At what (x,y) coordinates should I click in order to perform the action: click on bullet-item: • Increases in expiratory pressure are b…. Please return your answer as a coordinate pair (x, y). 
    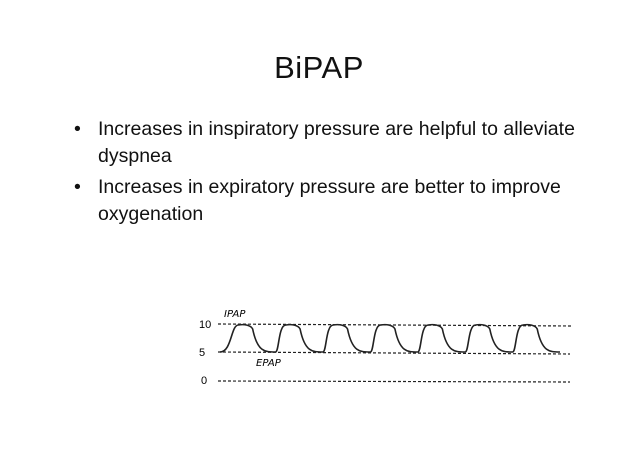
    Looking at the image, I should click on (330, 201).